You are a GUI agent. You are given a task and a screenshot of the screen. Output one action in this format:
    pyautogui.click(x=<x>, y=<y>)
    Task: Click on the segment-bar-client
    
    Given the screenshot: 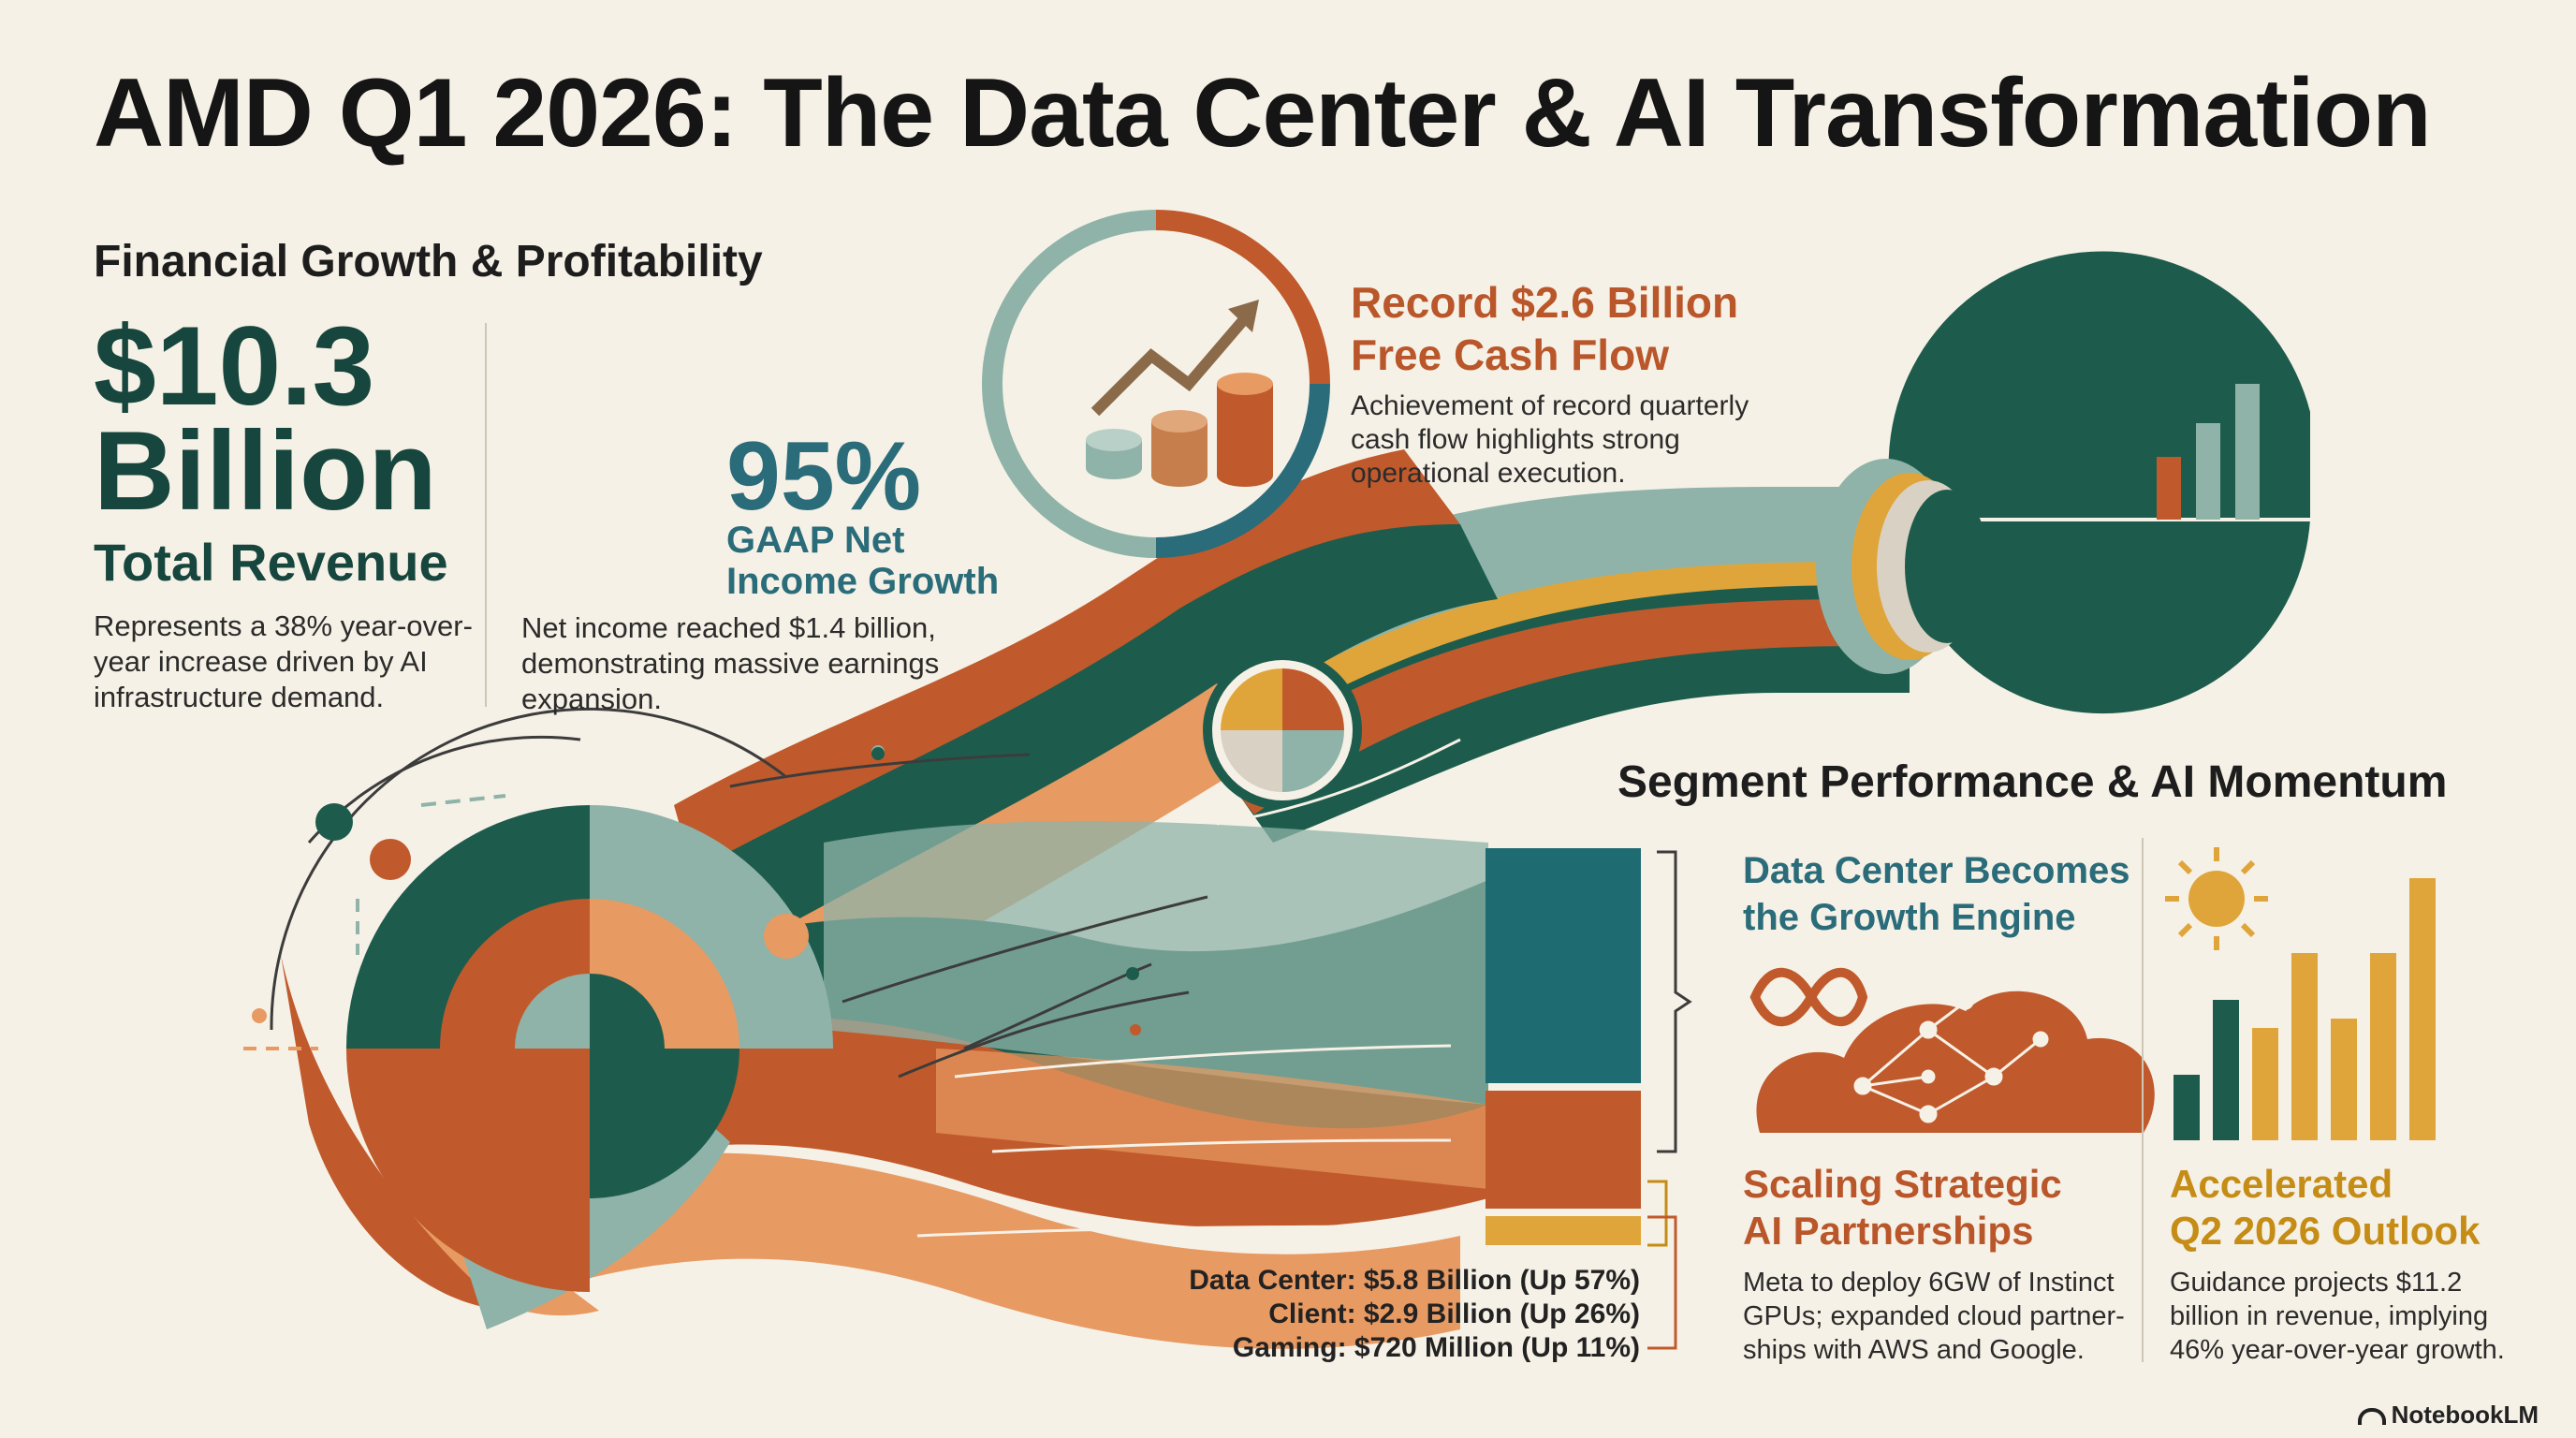 What is the action you would take?
    pyautogui.click(x=1563, y=1150)
    